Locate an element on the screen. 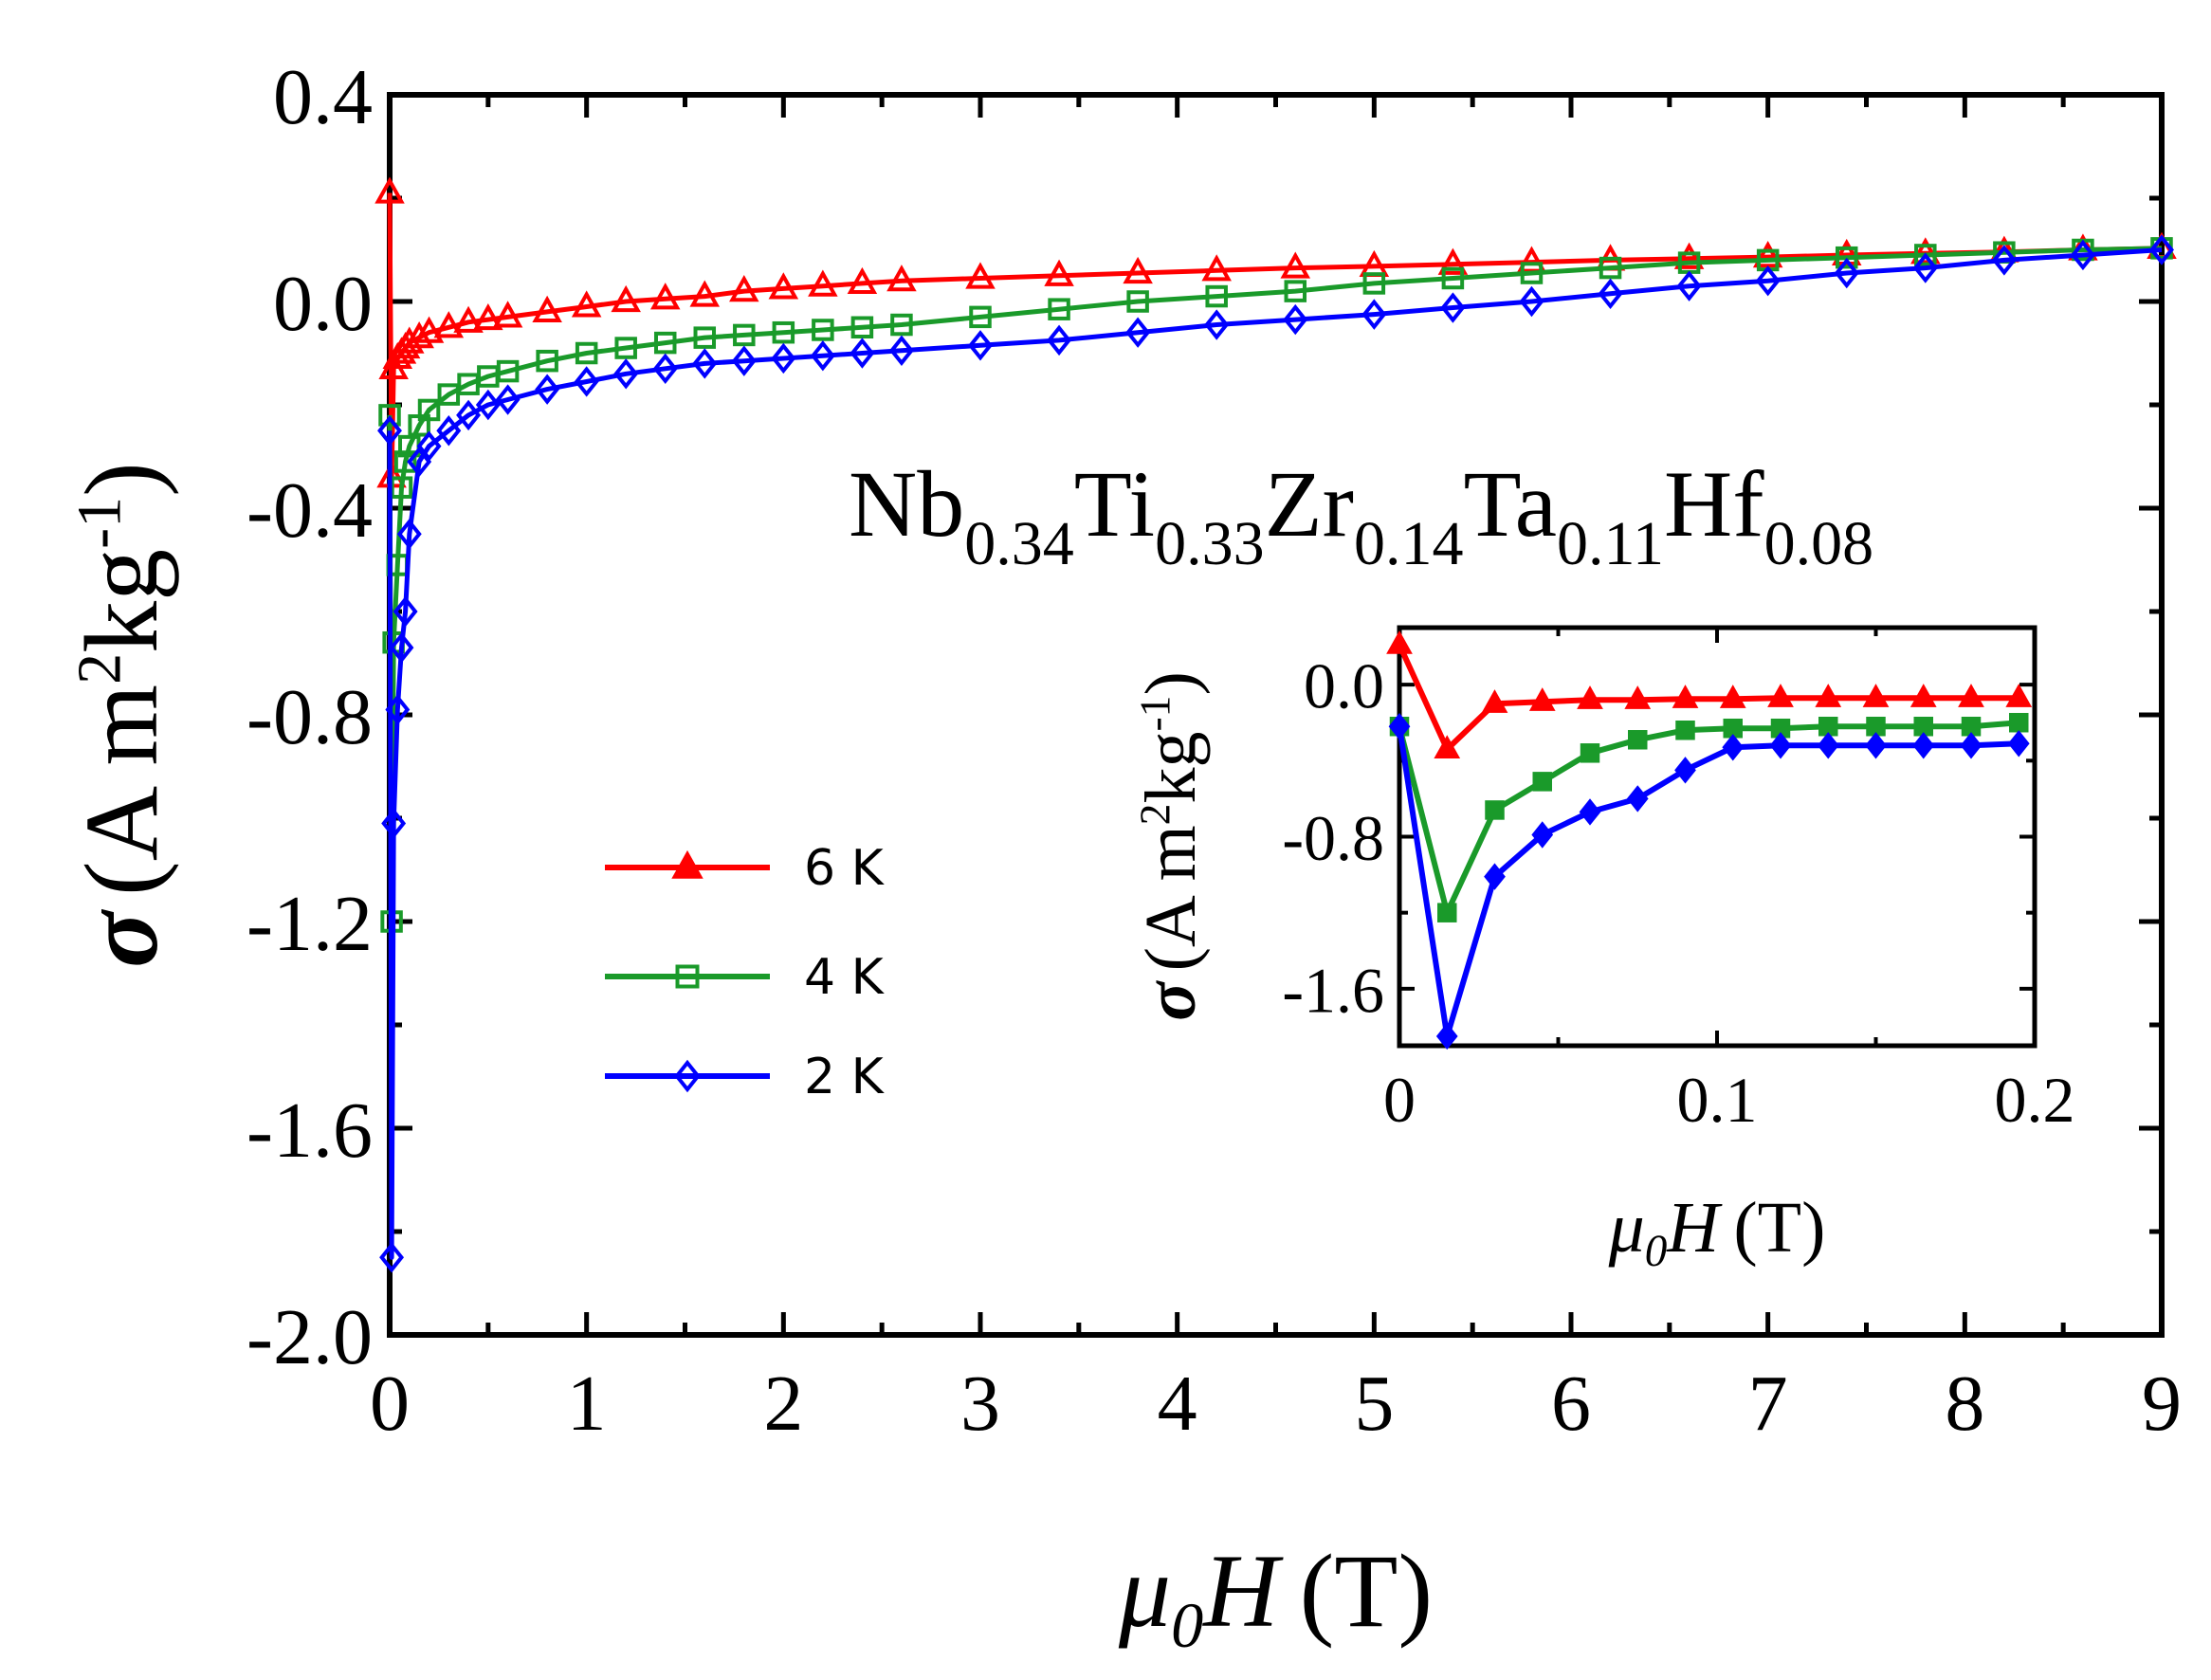  main-y-axis-kg: kg is located at coordinates (121, 601).